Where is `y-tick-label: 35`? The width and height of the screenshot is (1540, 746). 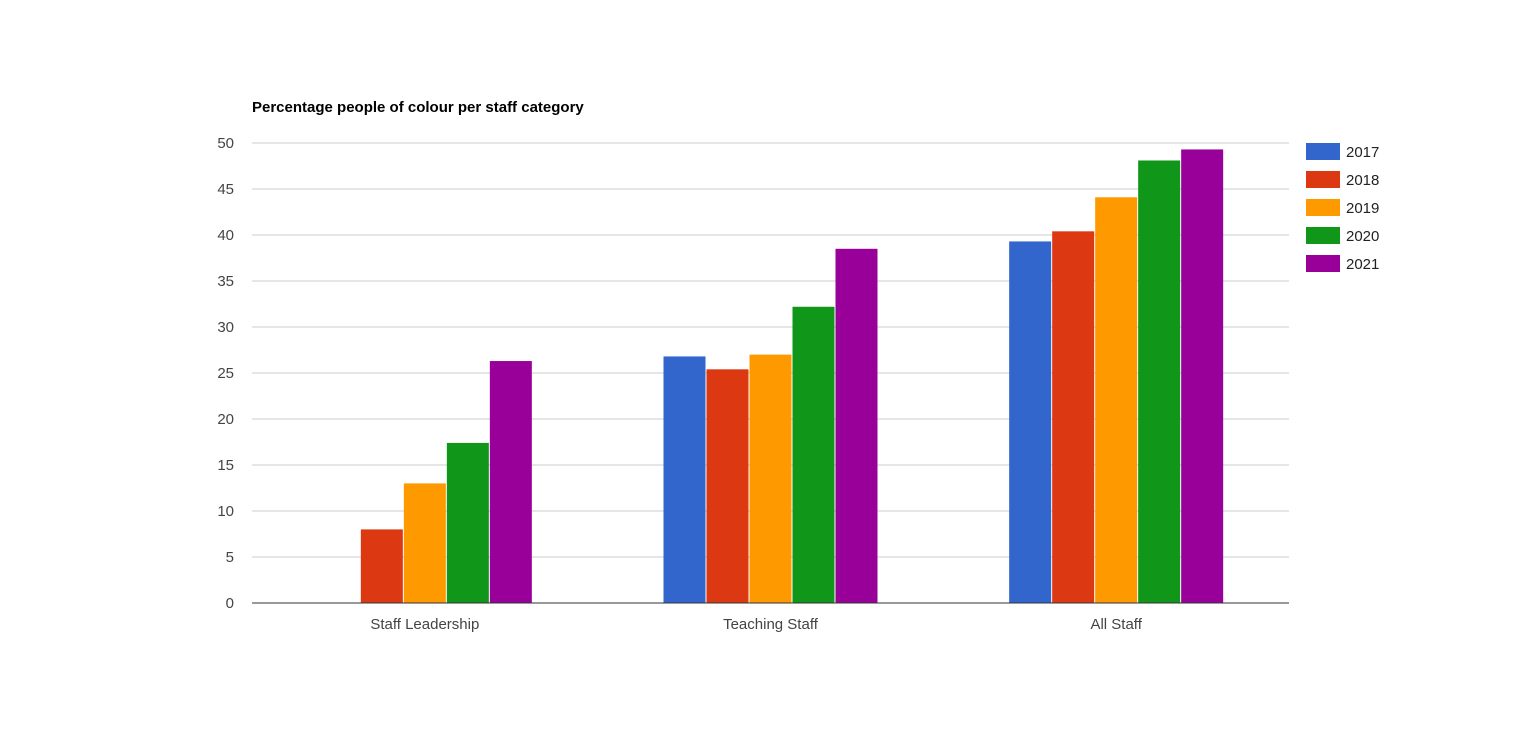 y-tick-label: 35 is located at coordinates (225, 281).